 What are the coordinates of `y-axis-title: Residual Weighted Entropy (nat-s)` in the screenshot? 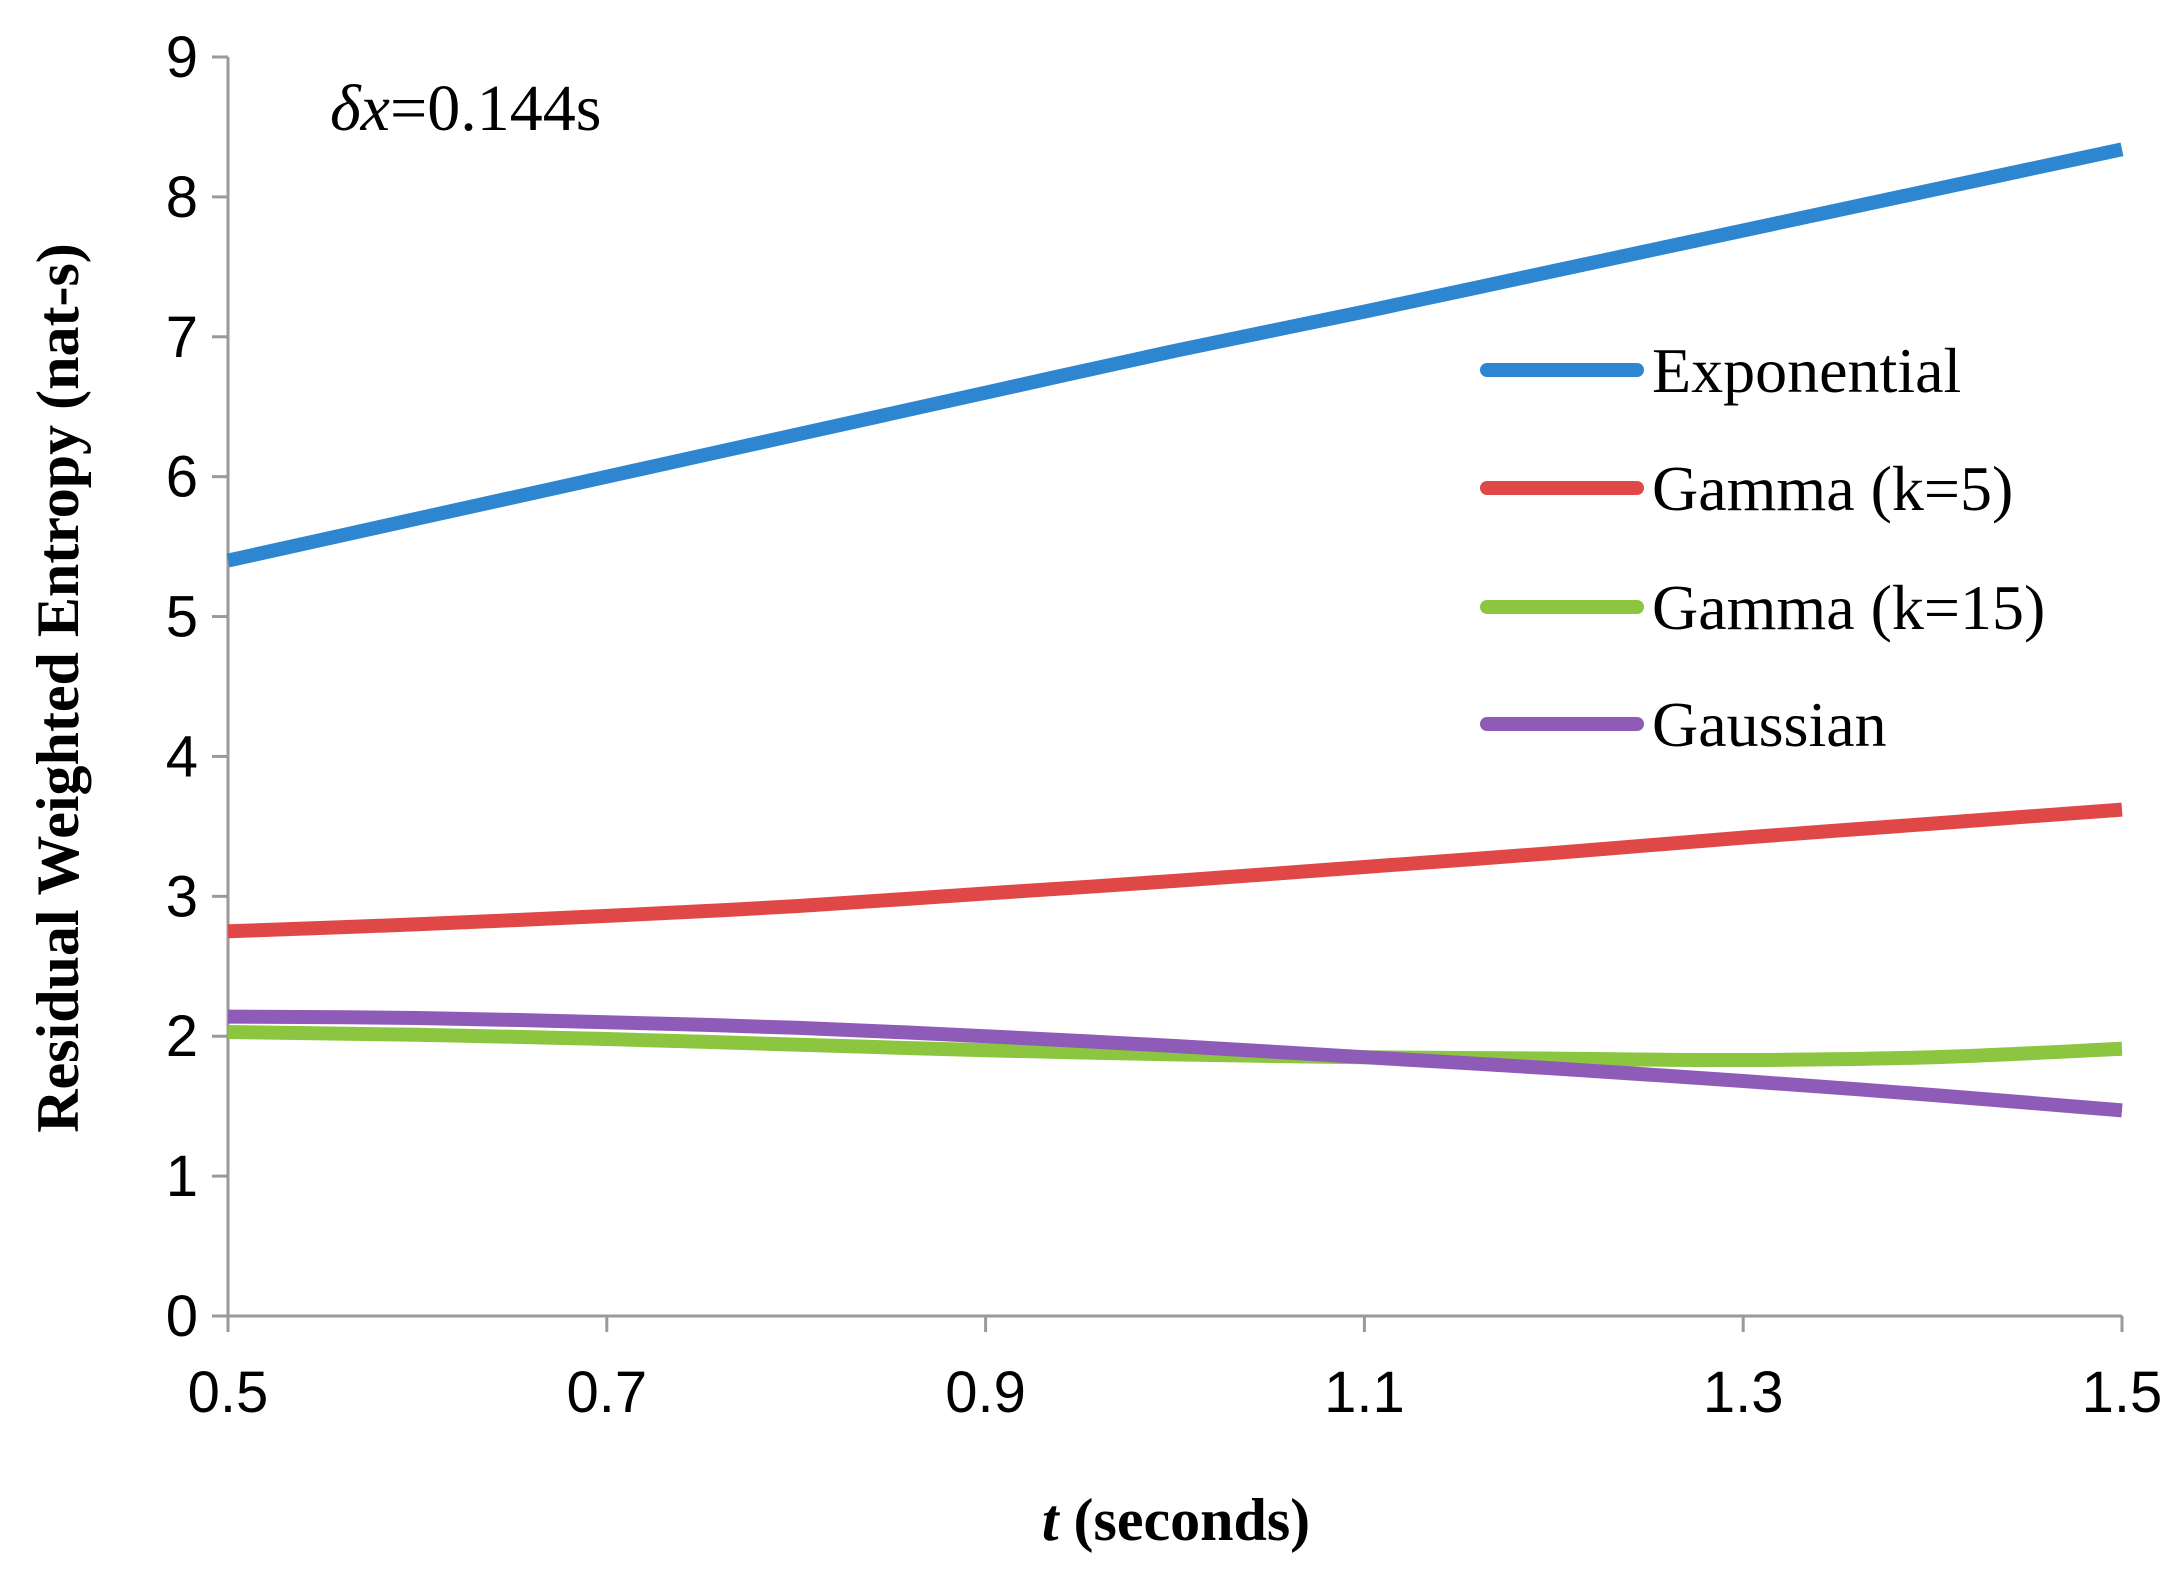 It's located at (58, 688).